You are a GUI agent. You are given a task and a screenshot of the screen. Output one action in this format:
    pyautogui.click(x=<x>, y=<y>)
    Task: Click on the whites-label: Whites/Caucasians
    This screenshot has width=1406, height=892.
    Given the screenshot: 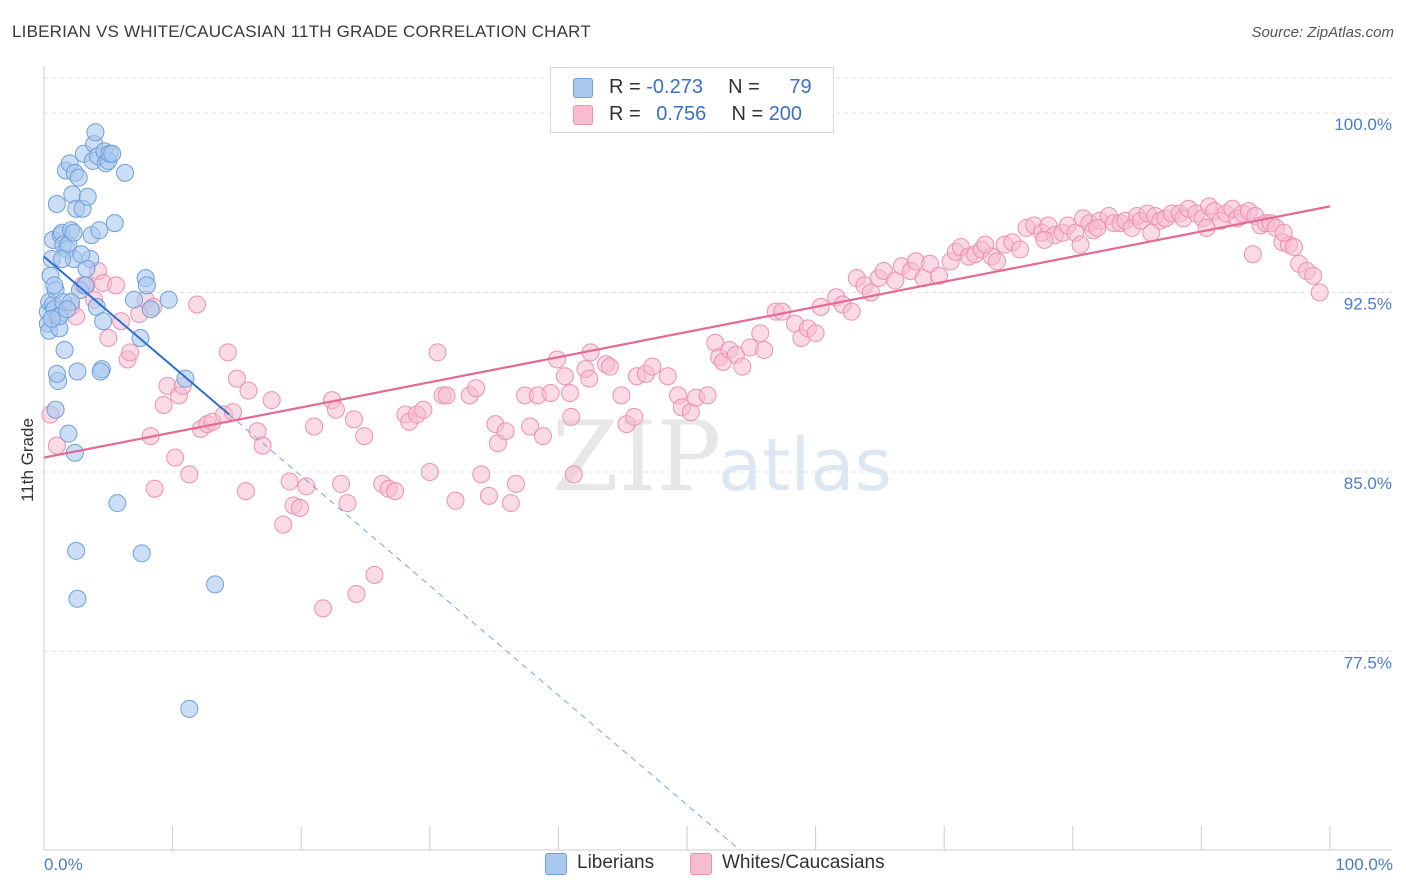 What is the action you would take?
    pyautogui.click(x=803, y=862)
    